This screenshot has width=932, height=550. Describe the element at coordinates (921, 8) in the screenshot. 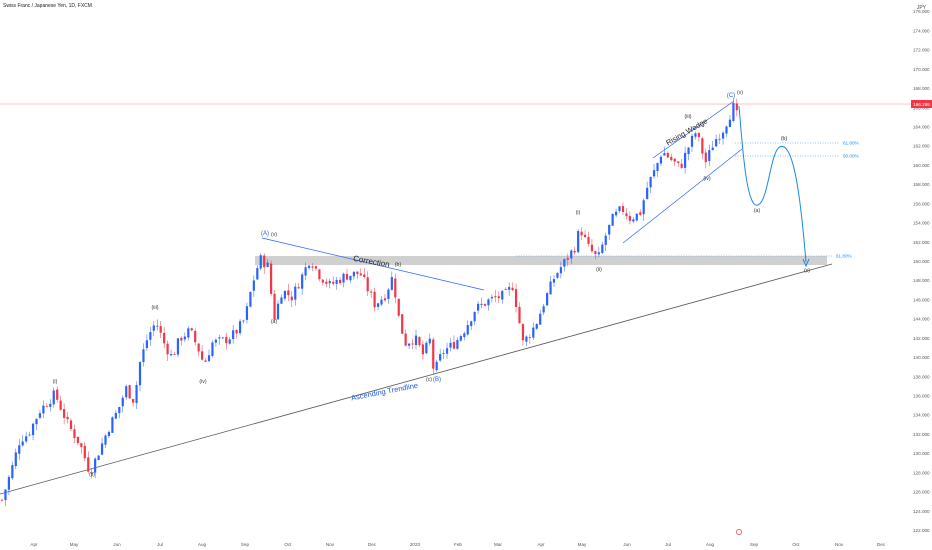

I see `currency-label: JPY` at that location.